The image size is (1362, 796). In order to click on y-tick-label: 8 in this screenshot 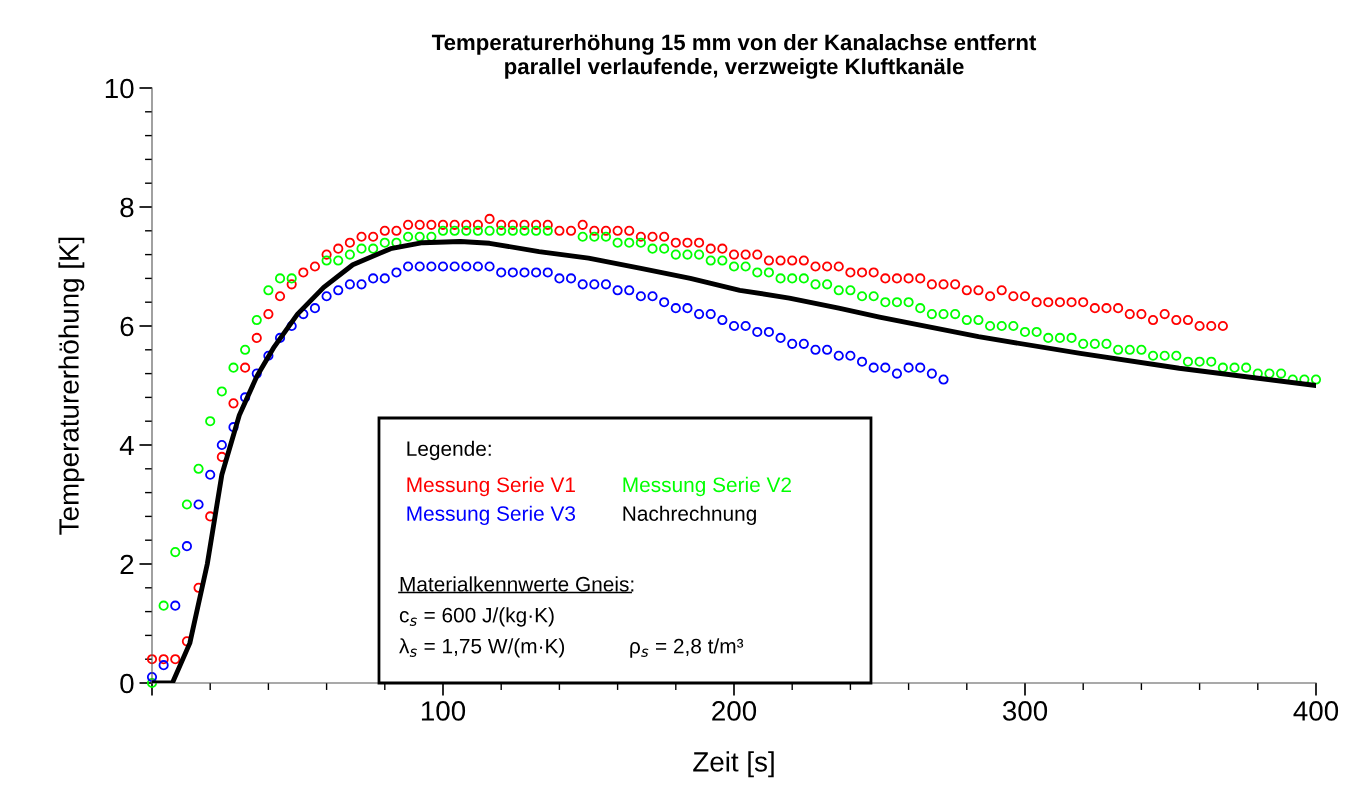, I will do `click(127, 207)`.